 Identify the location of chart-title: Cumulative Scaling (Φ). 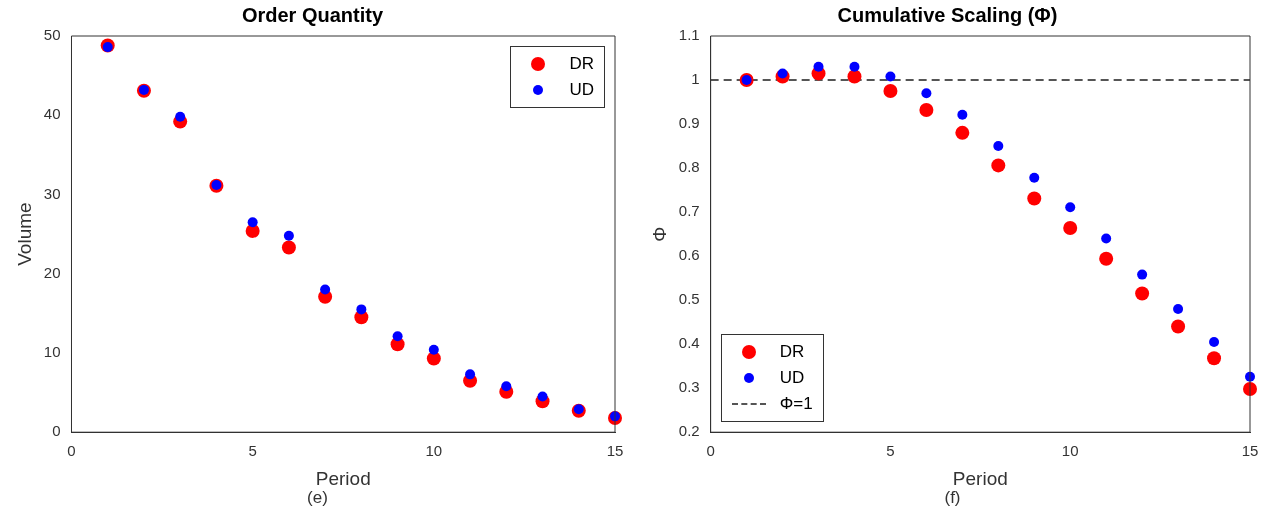
(947, 14).